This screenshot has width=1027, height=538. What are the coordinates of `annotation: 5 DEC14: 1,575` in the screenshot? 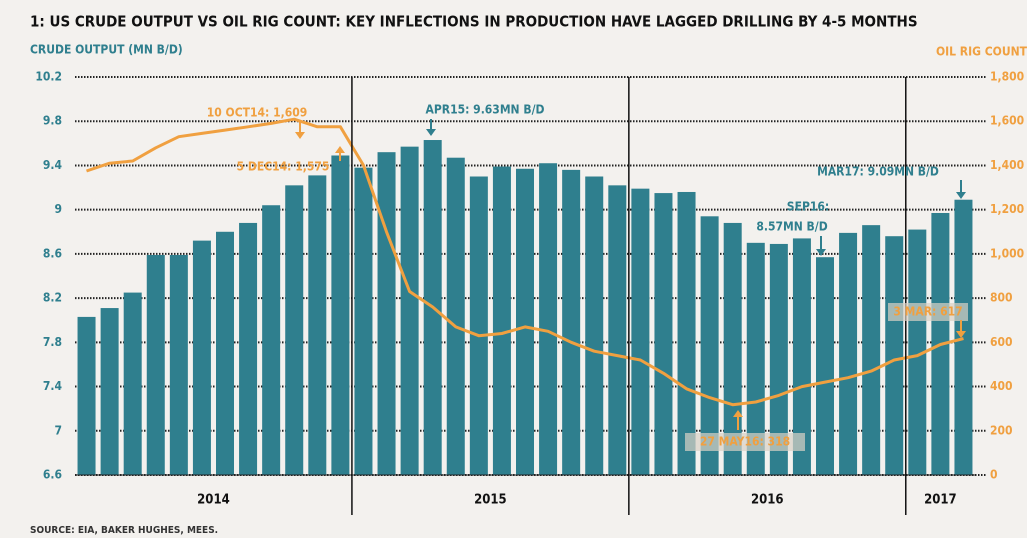 It's located at (283, 167).